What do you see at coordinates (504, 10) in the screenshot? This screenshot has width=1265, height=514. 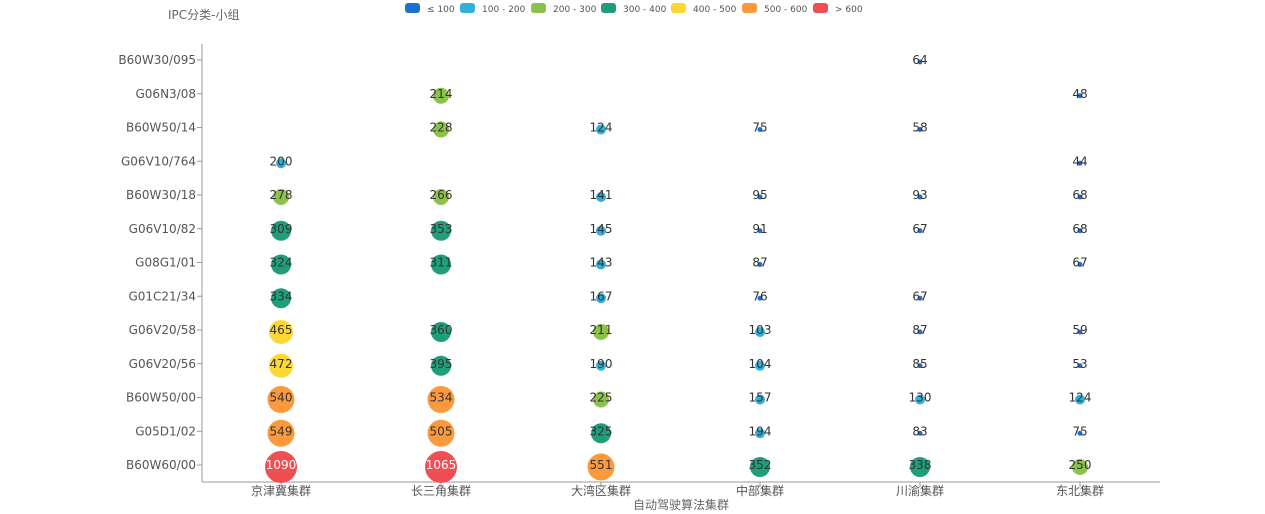 I see `legend-label: 100 - 200` at bounding box center [504, 10].